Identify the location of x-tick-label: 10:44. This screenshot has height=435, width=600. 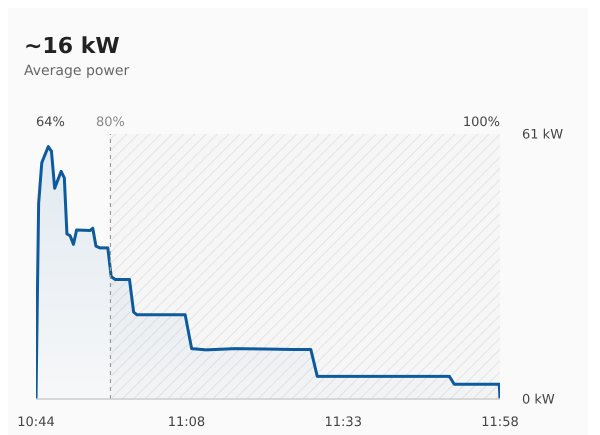
(36, 422).